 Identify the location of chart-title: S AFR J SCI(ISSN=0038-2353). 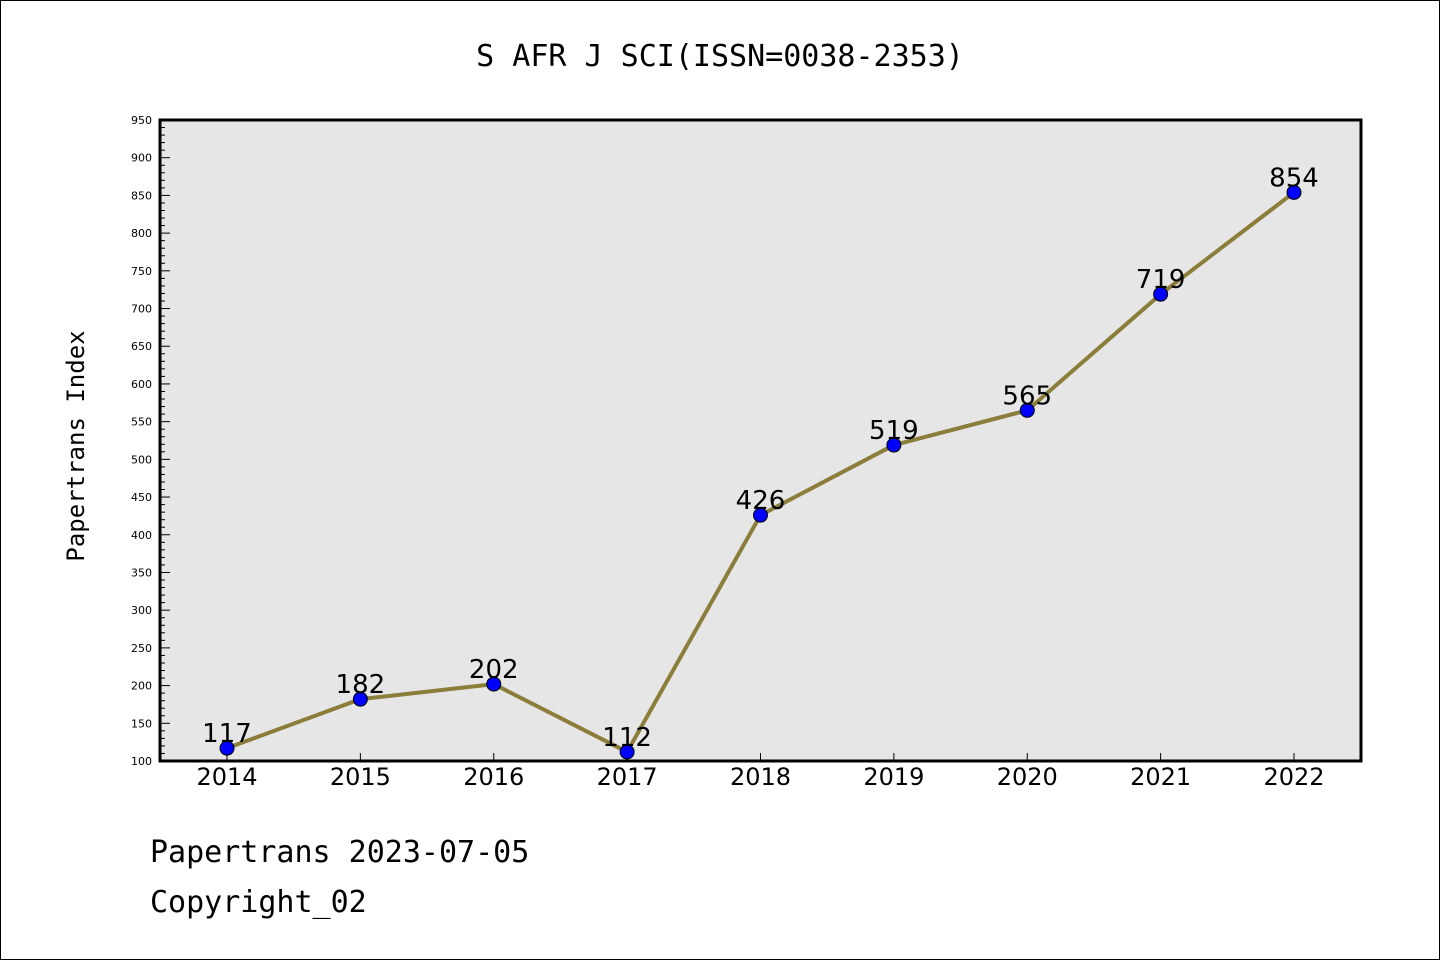
(720, 56).